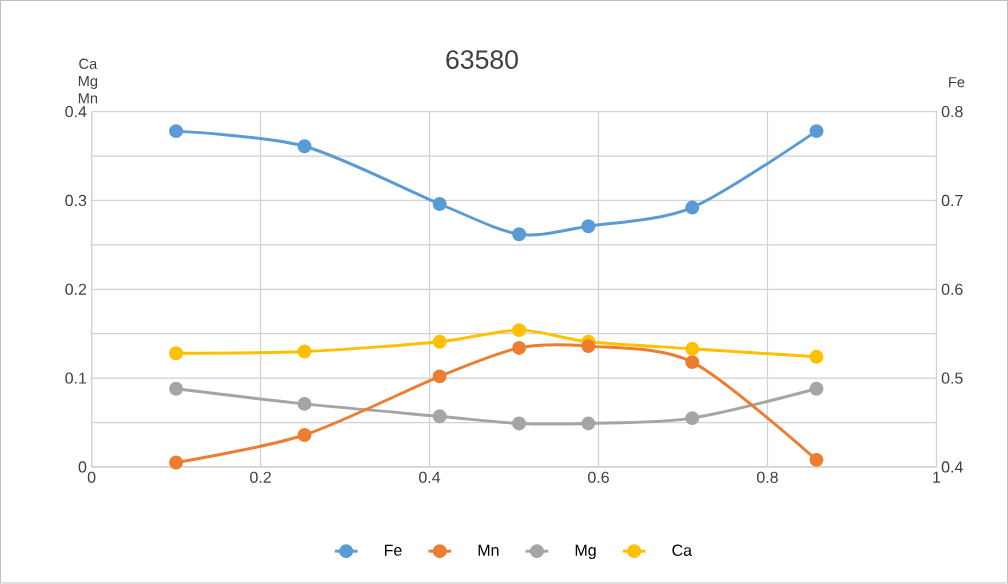 This screenshot has width=1008, height=584. What do you see at coordinates (482, 60) in the screenshot?
I see `chart-title: 63580` at bounding box center [482, 60].